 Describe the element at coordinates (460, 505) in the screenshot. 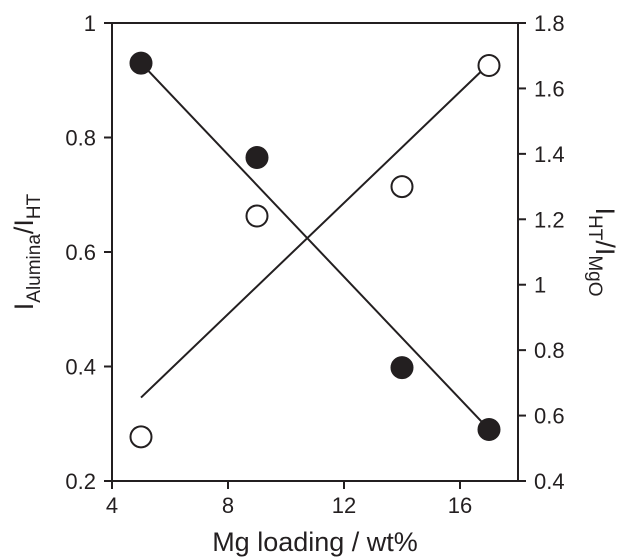

I see `x-tick-label: 16` at that location.